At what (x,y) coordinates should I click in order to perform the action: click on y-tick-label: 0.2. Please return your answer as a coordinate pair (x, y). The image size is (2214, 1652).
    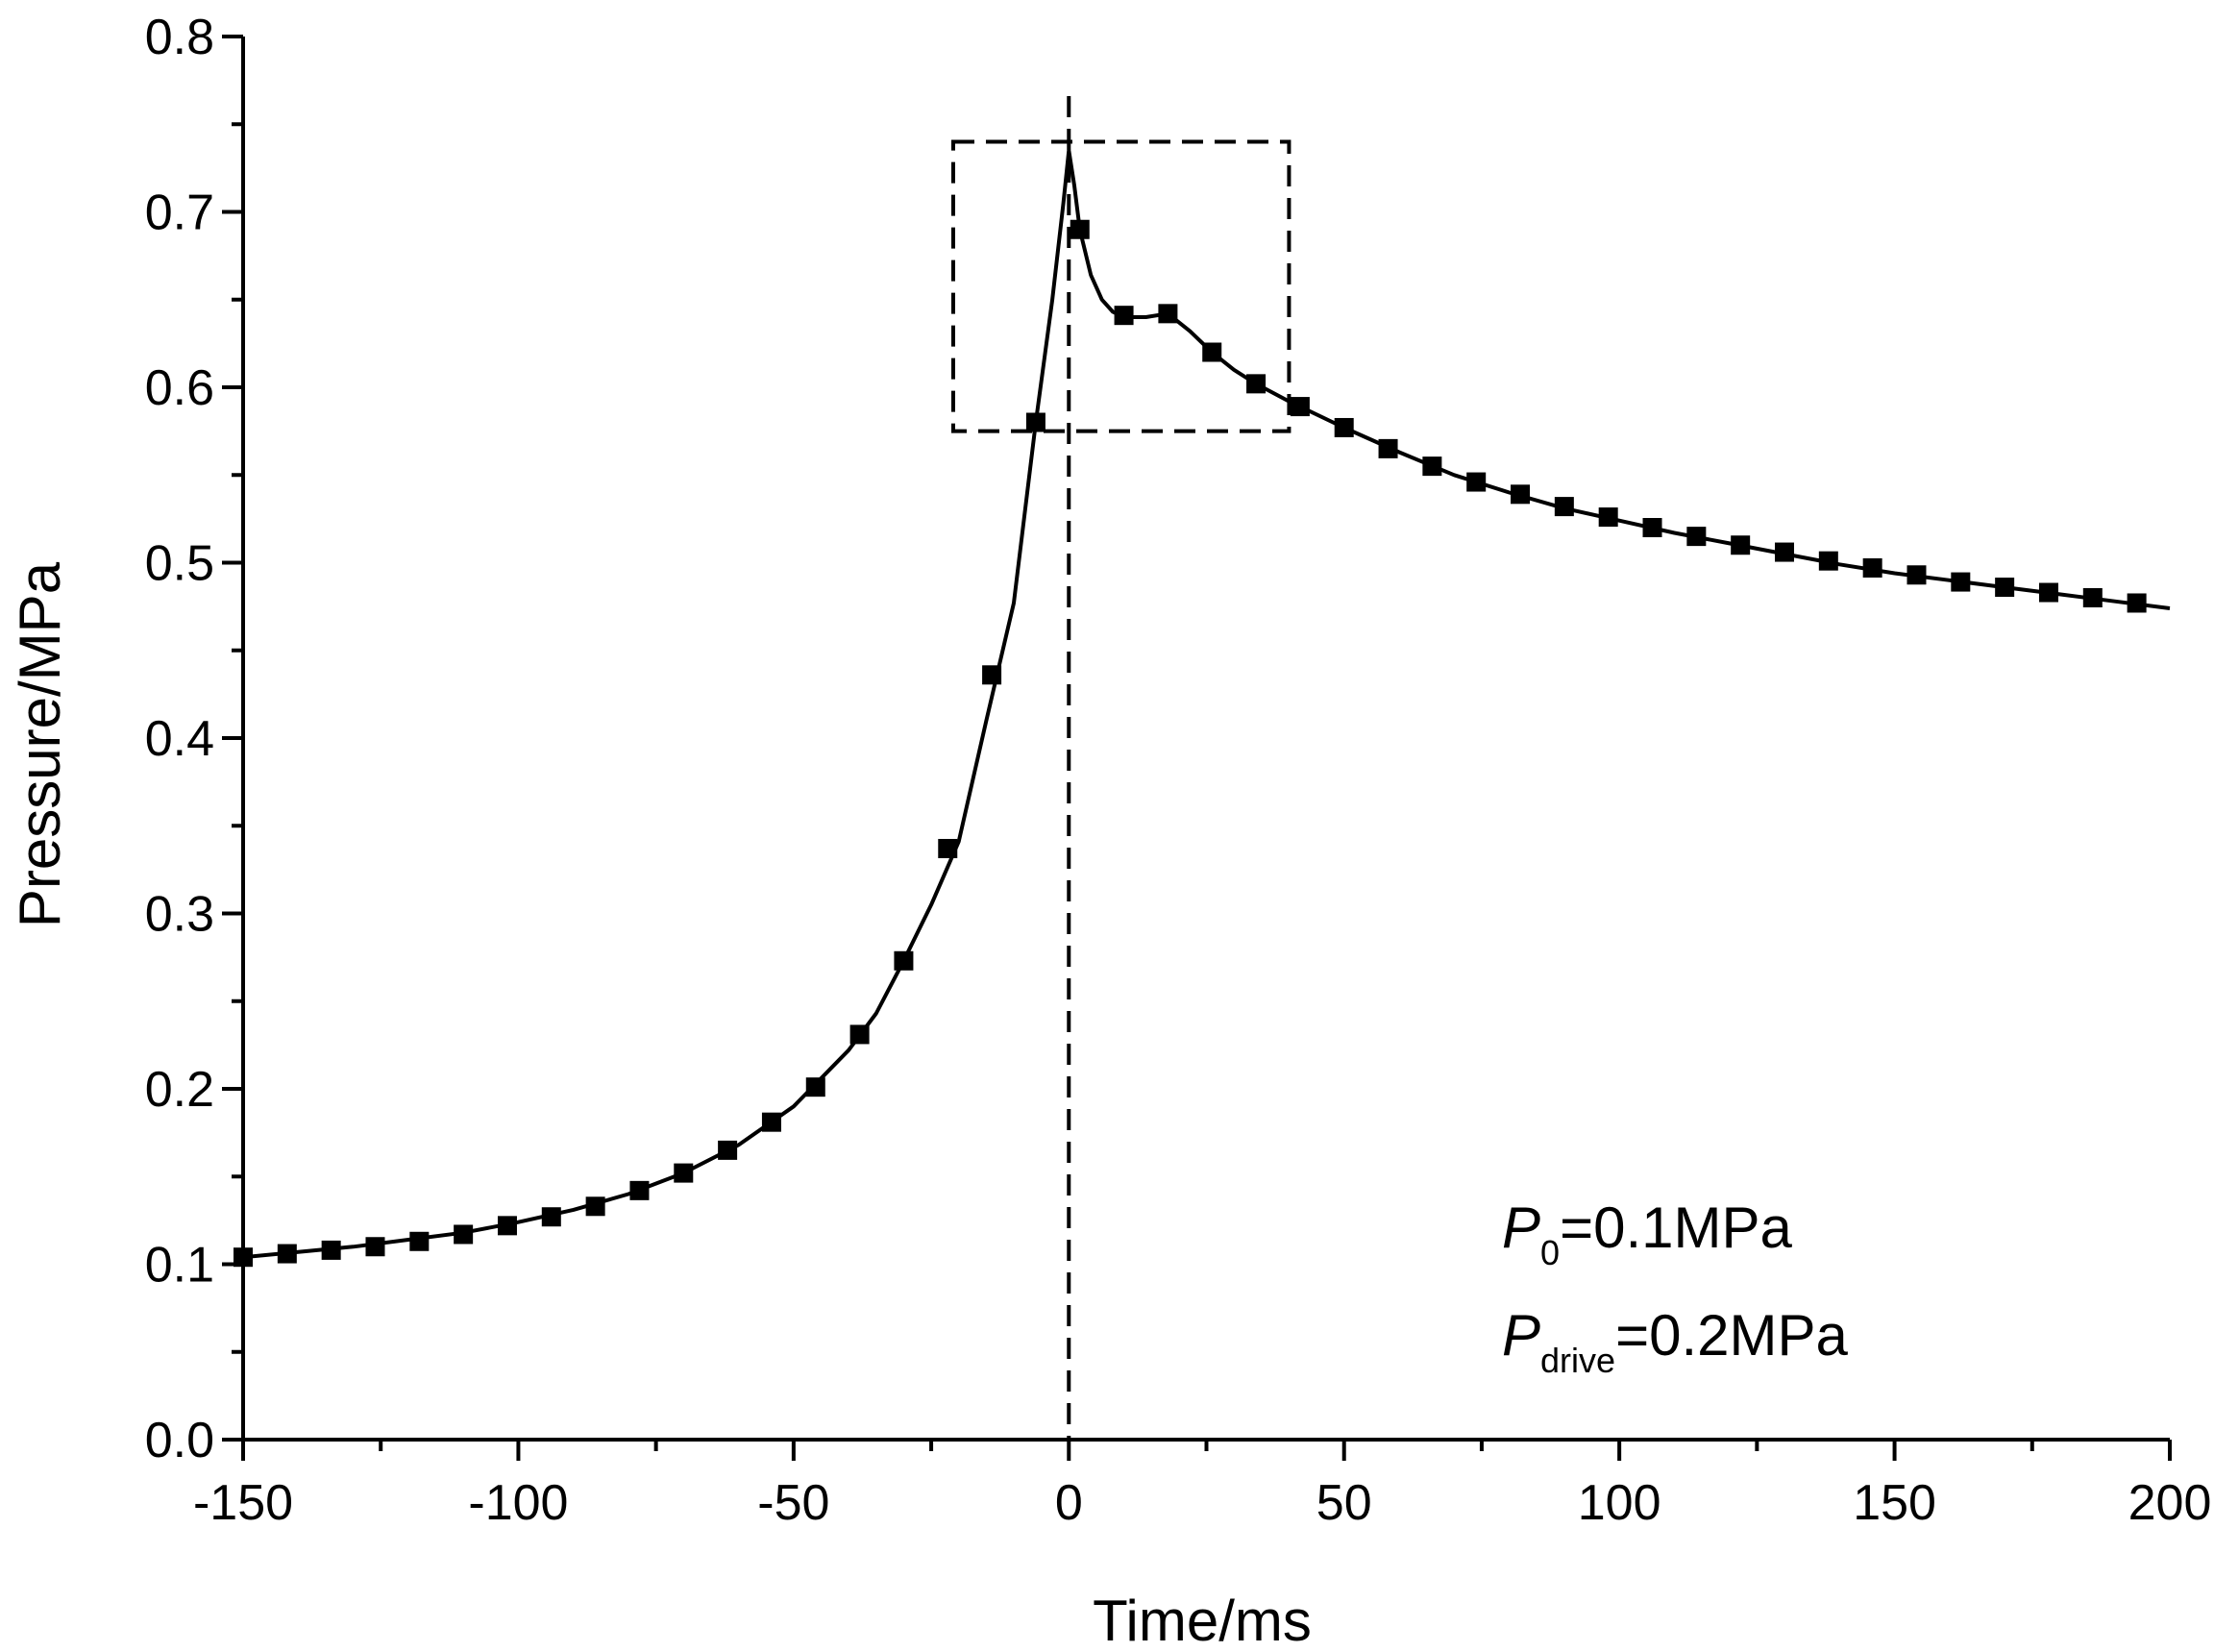
    Looking at the image, I should click on (179, 1090).